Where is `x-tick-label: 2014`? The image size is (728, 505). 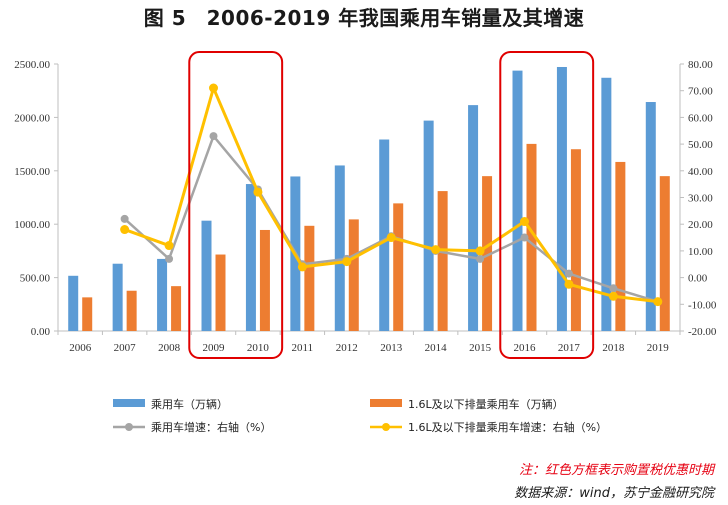
x-tick-label: 2014 is located at coordinates (436, 348).